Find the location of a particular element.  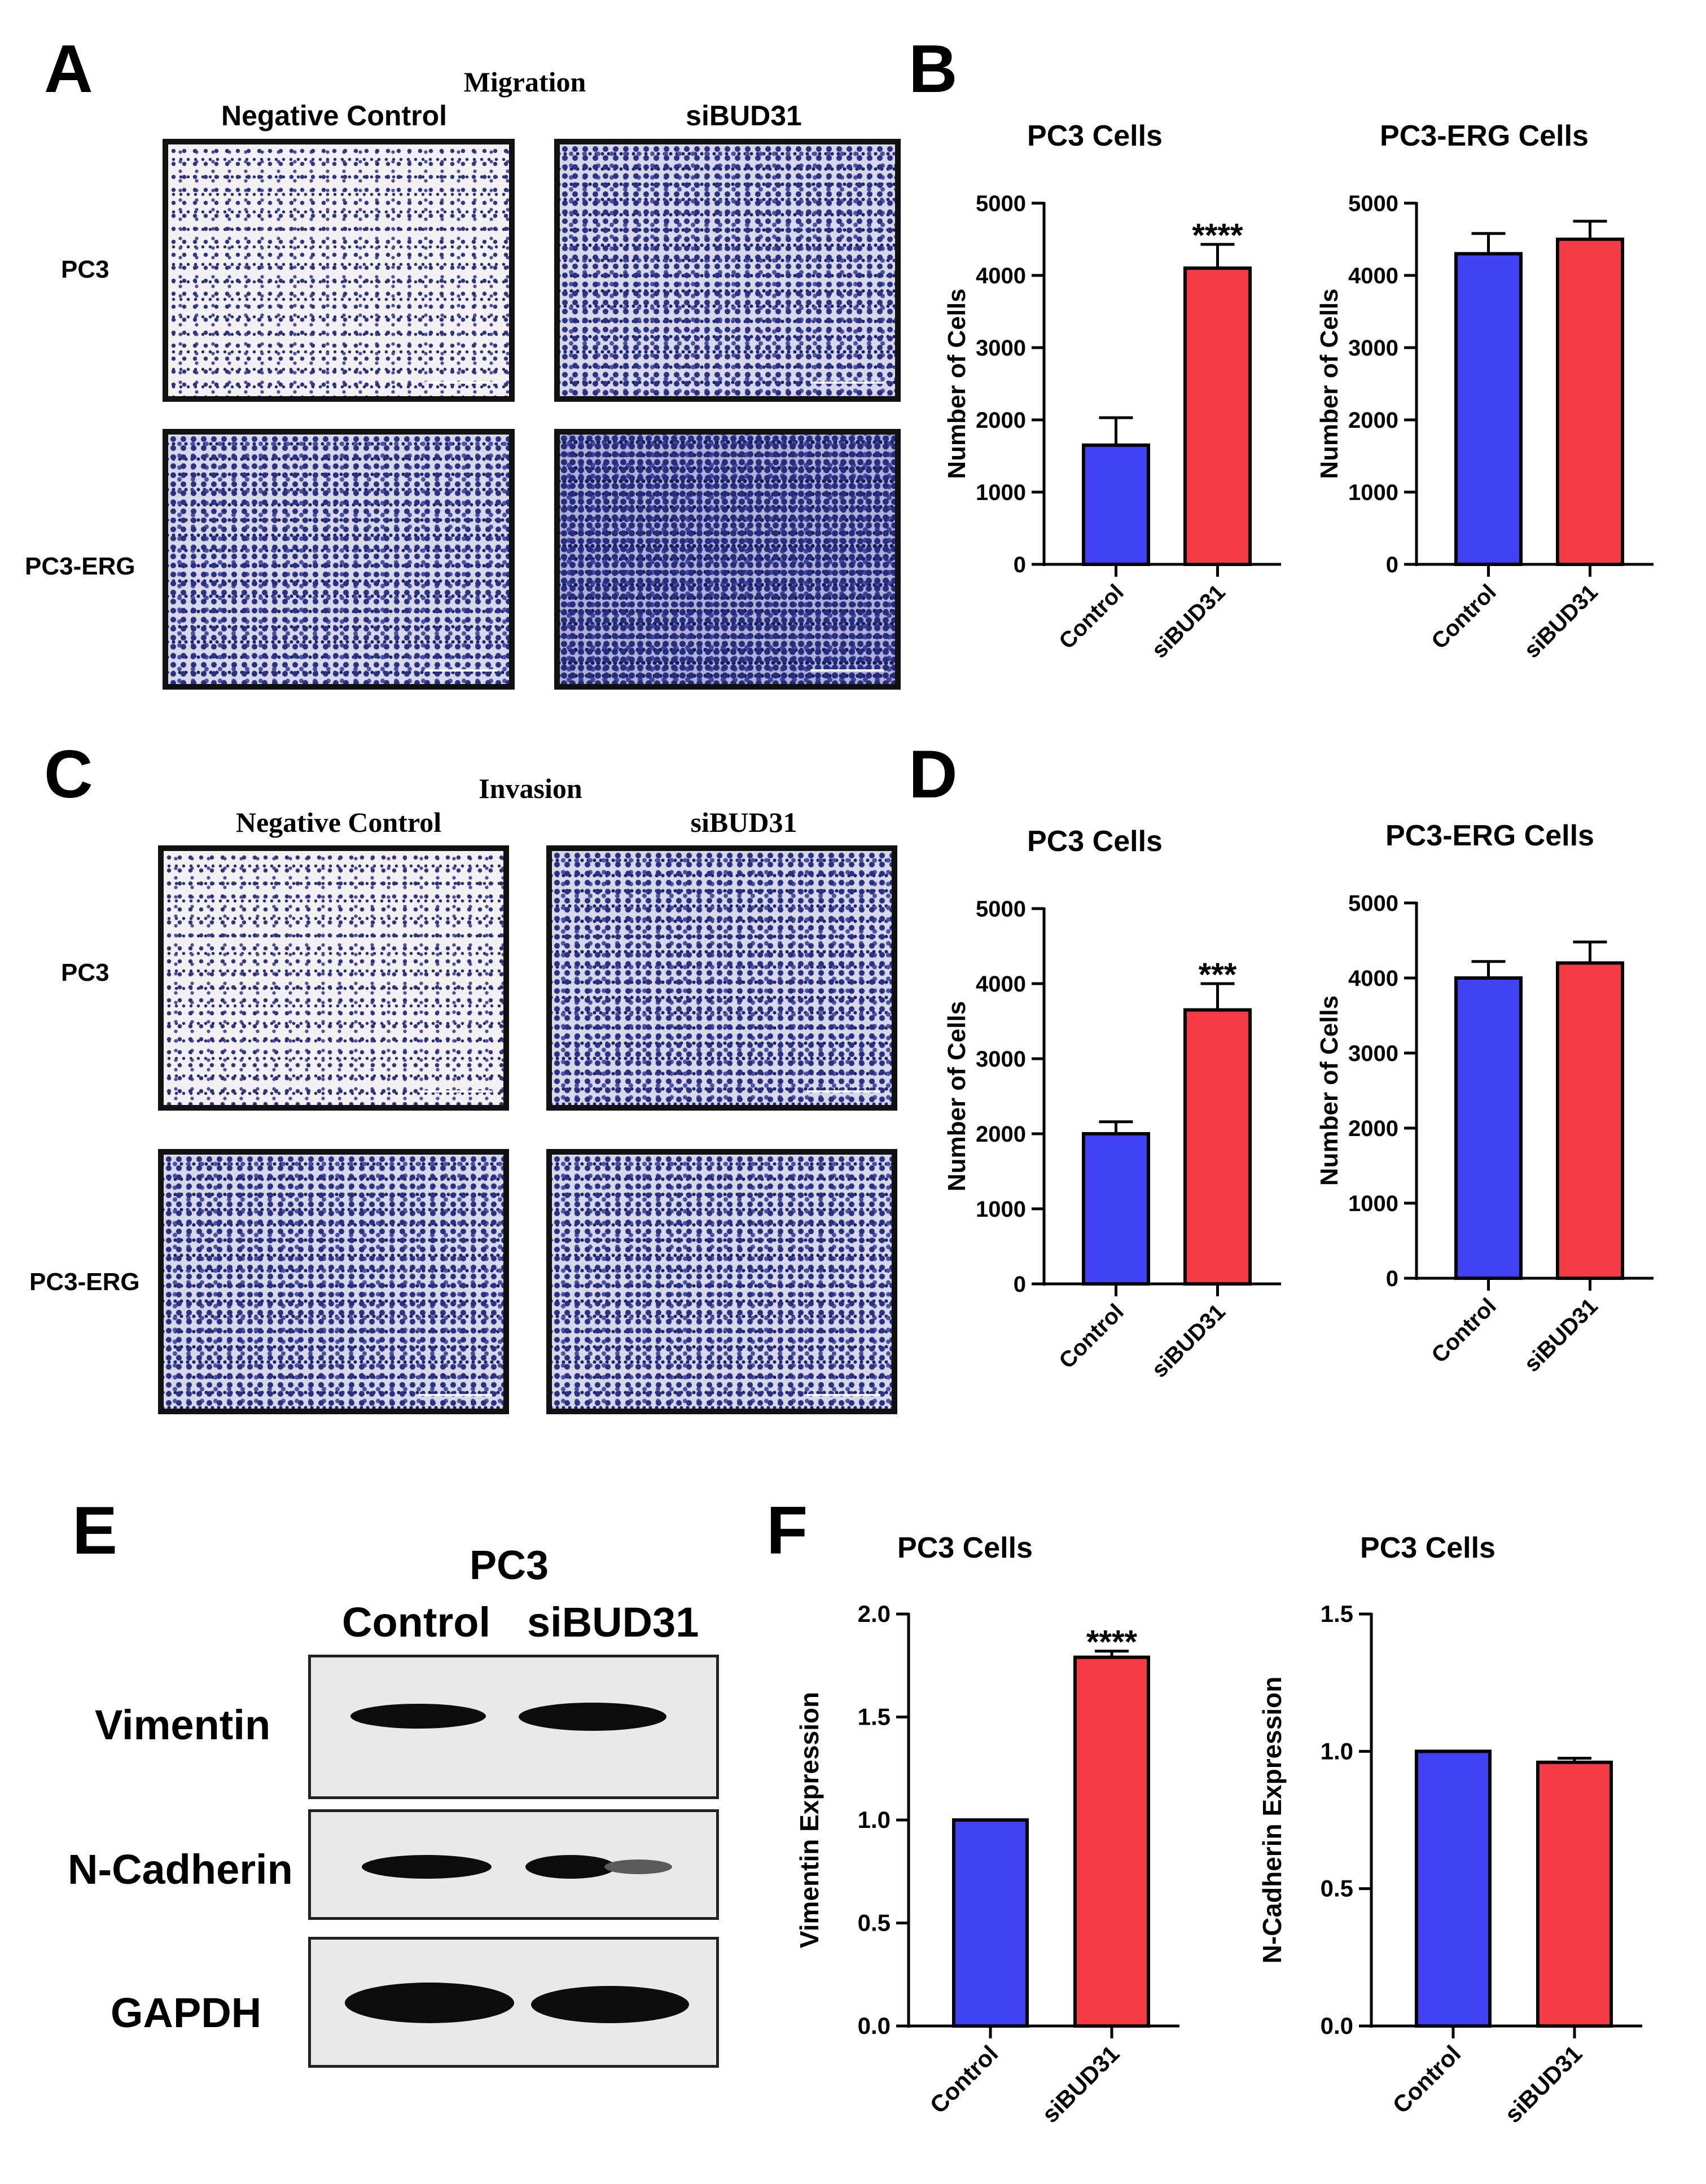

western-blot-n-cadherin is located at coordinates (513, 1864).